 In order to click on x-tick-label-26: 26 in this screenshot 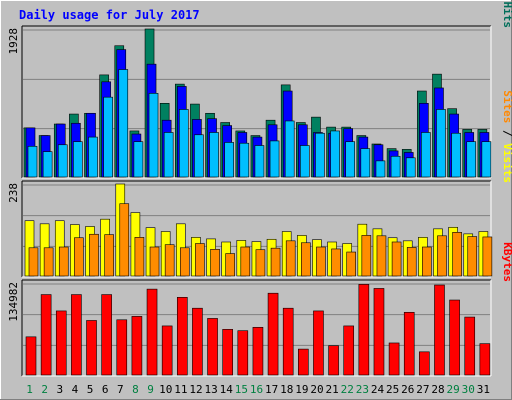, I will do `click(407, 389)`.